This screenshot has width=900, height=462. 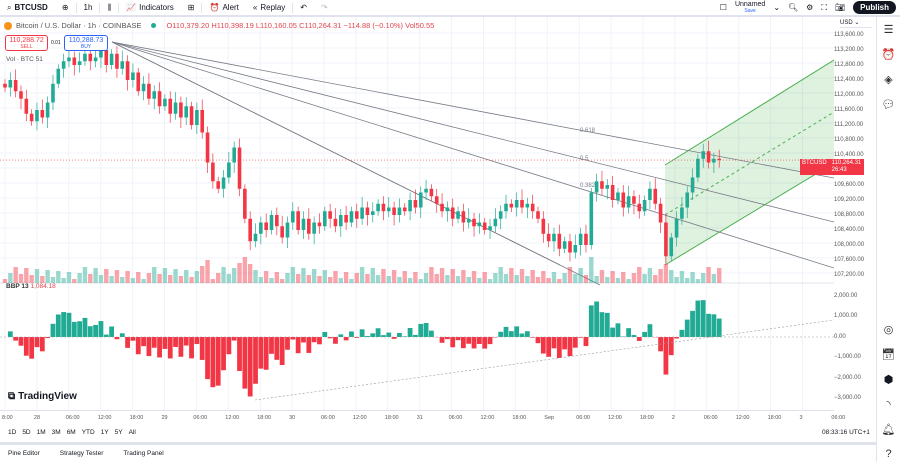 I want to click on currency-select: USD ⌄, so click(x=856, y=23).